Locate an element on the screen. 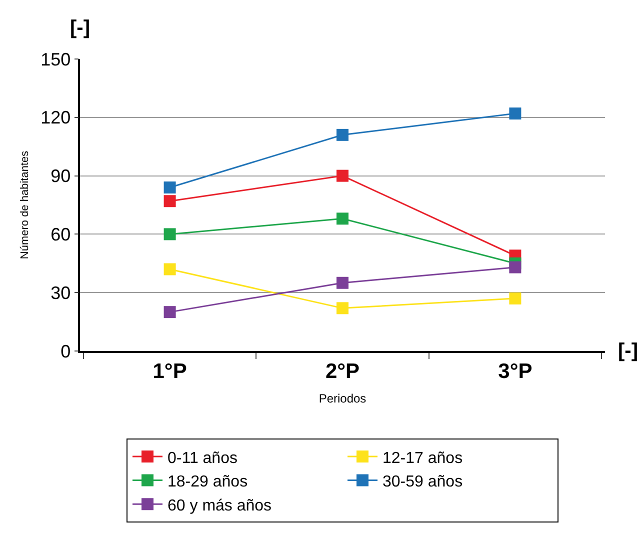  y-tick-label: 120 is located at coordinates (55, 118).